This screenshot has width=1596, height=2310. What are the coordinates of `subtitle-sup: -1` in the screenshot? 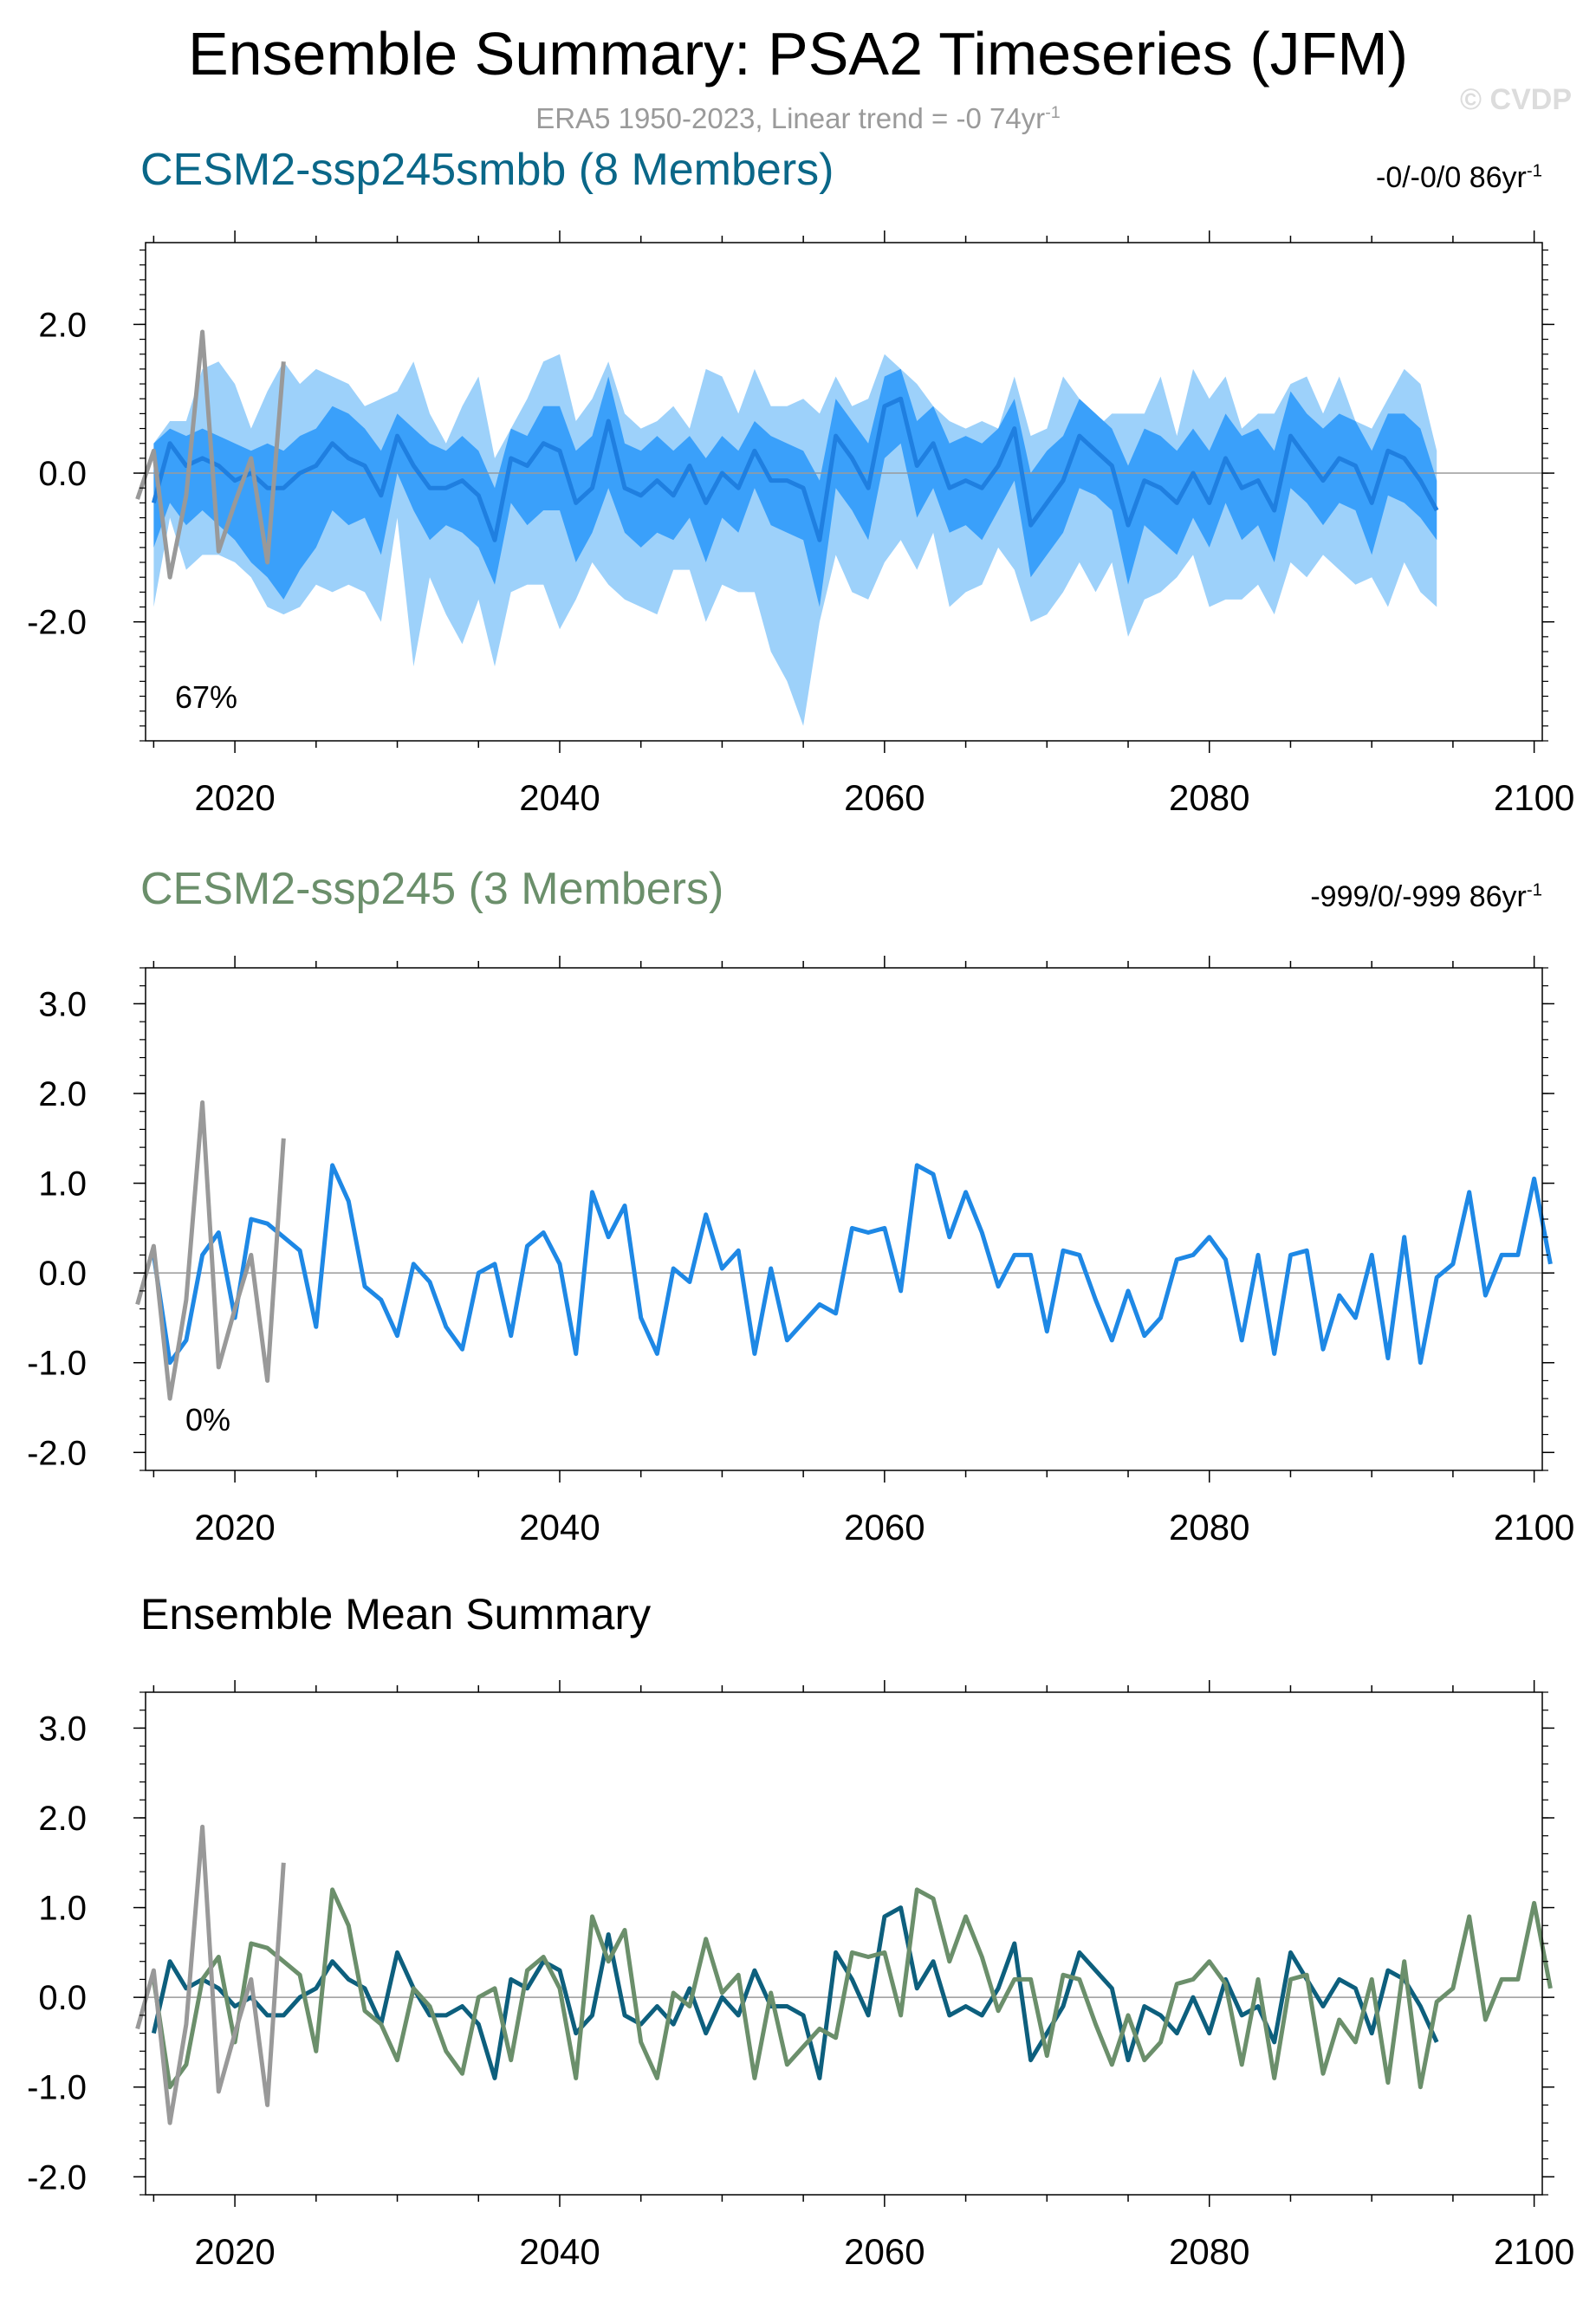 It's located at (1053, 112).